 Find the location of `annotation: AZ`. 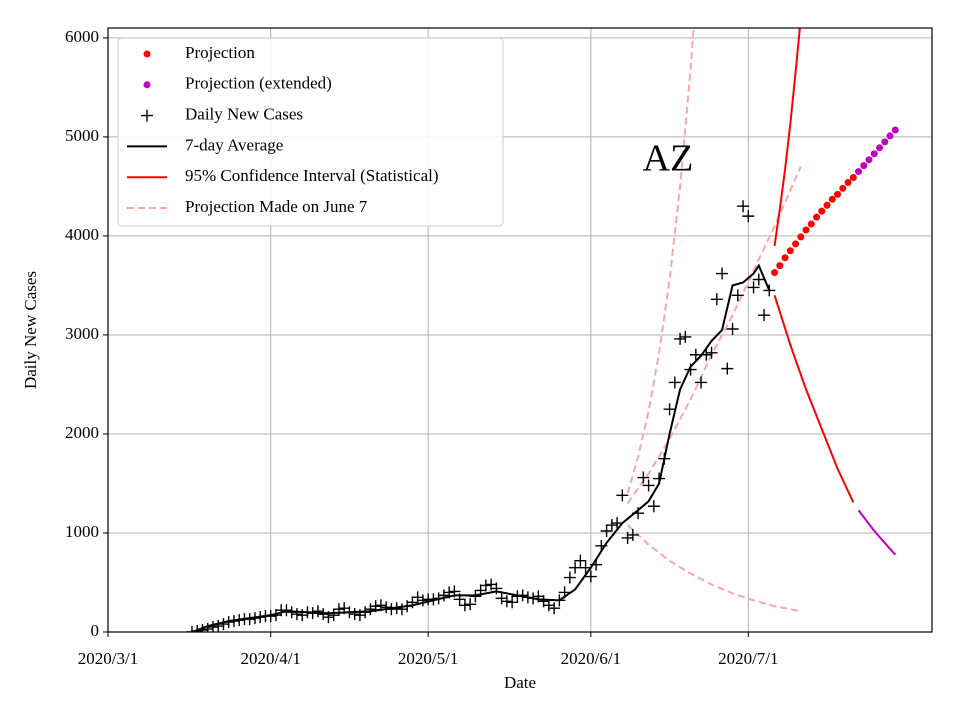

annotation: AZ is located at coordinates (668, 159).